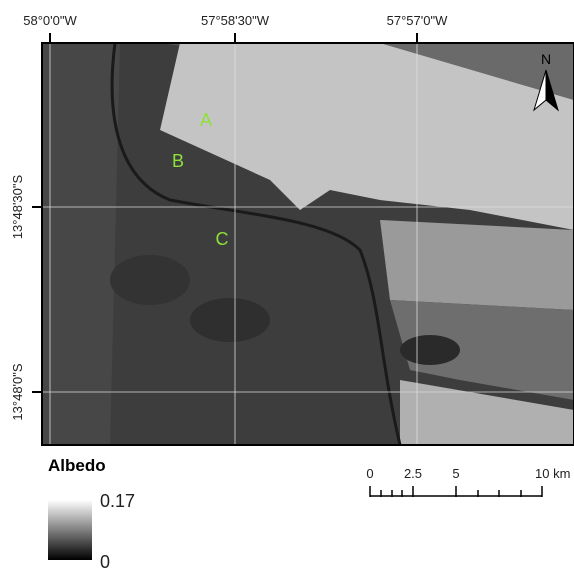  I want to click on legend-max: 0.17, so click(117, 501).